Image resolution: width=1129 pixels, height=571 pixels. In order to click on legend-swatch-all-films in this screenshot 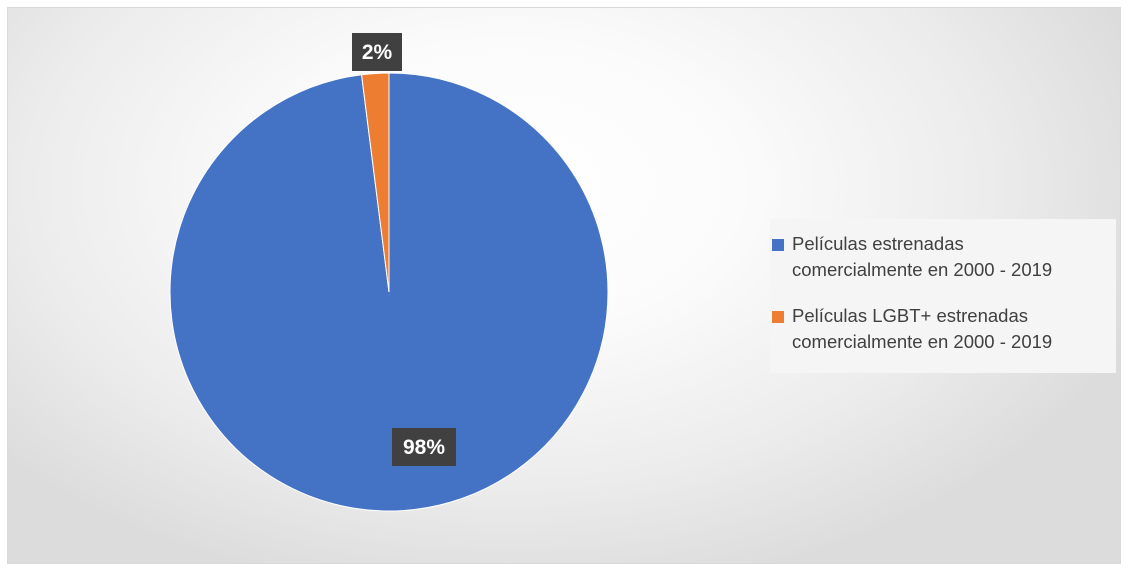, I will do `click(778, 245)`.